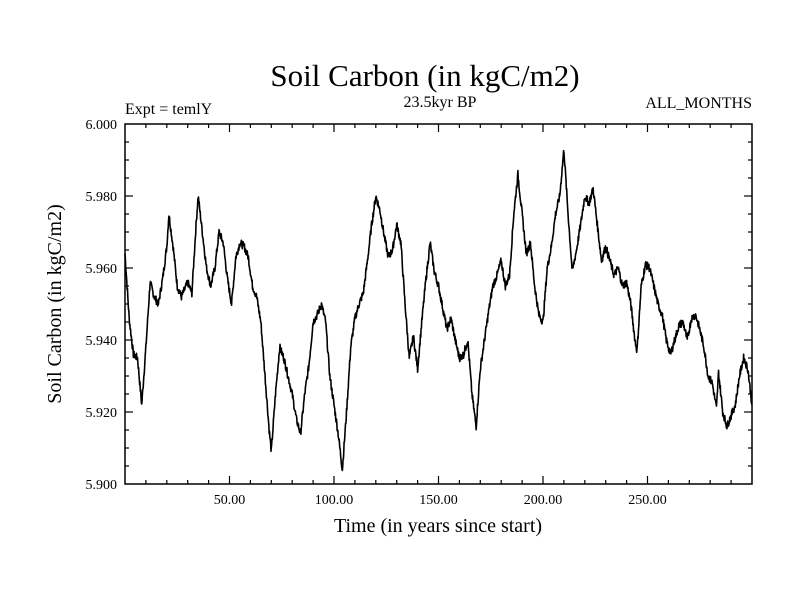  What do you see at coordinates (102, 341) in the screenshot?
I see `y-tick-label: 5.940` at bounding box center [102, 341].